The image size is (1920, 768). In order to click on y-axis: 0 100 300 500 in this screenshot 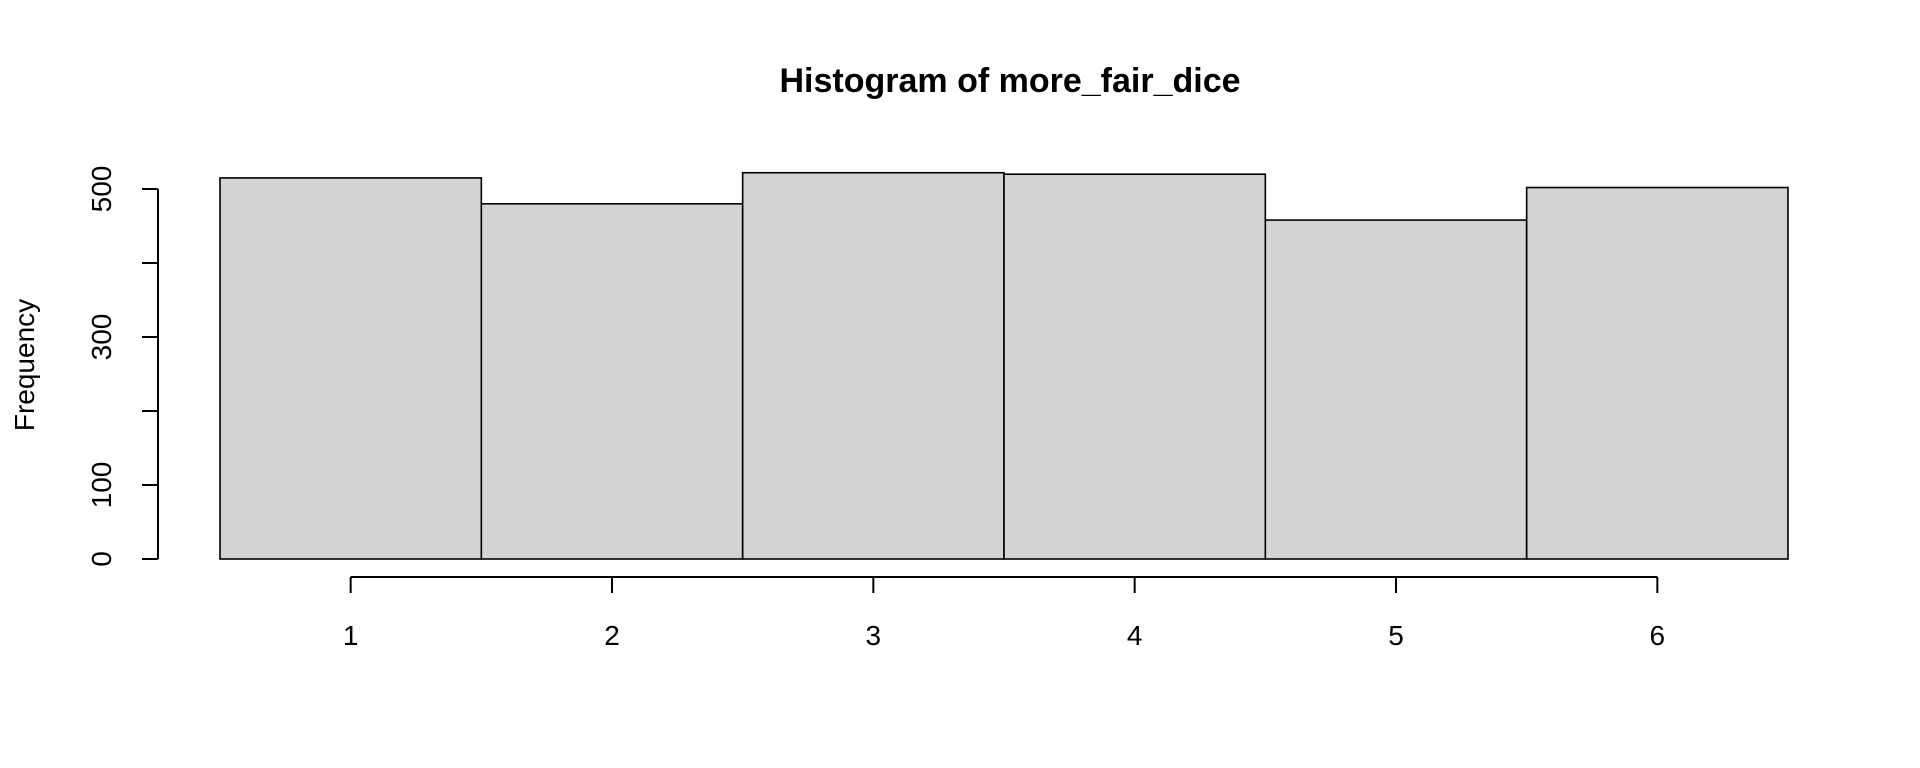, I will do `click(122, 366)`.